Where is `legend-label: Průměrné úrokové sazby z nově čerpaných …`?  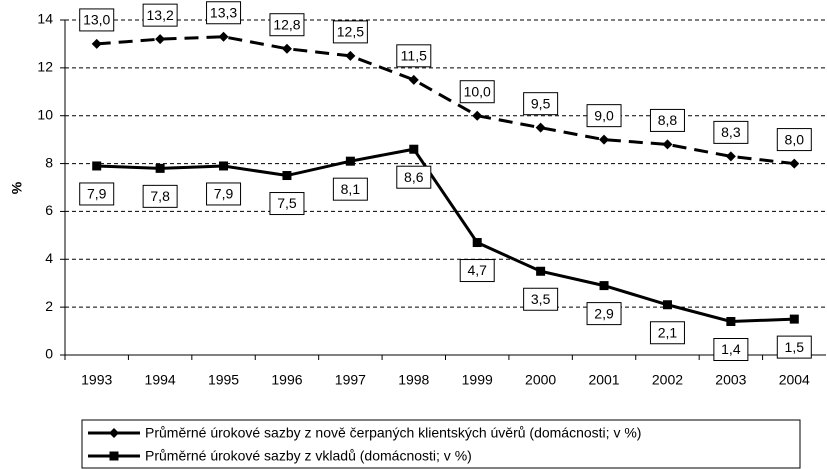
legend-label: Průměrné úrokové sazby z nově čerpaných … is located at coordinates (393, 433).